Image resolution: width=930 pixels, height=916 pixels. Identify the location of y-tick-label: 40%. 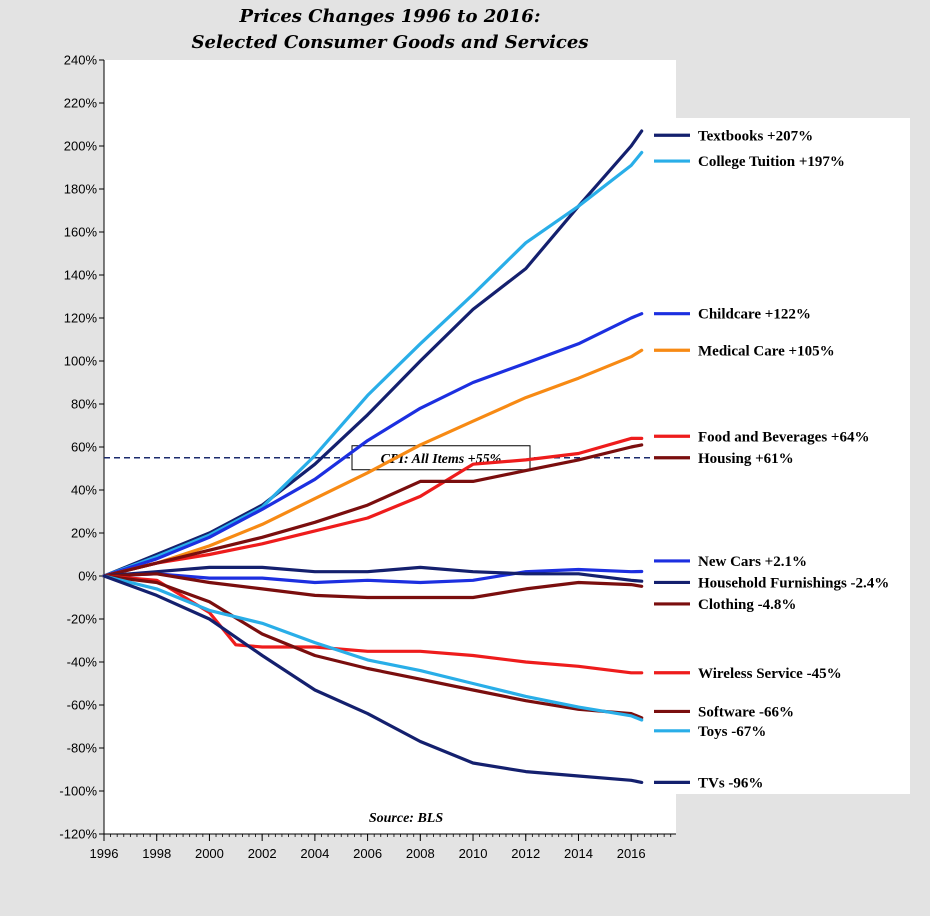
(84, 490).